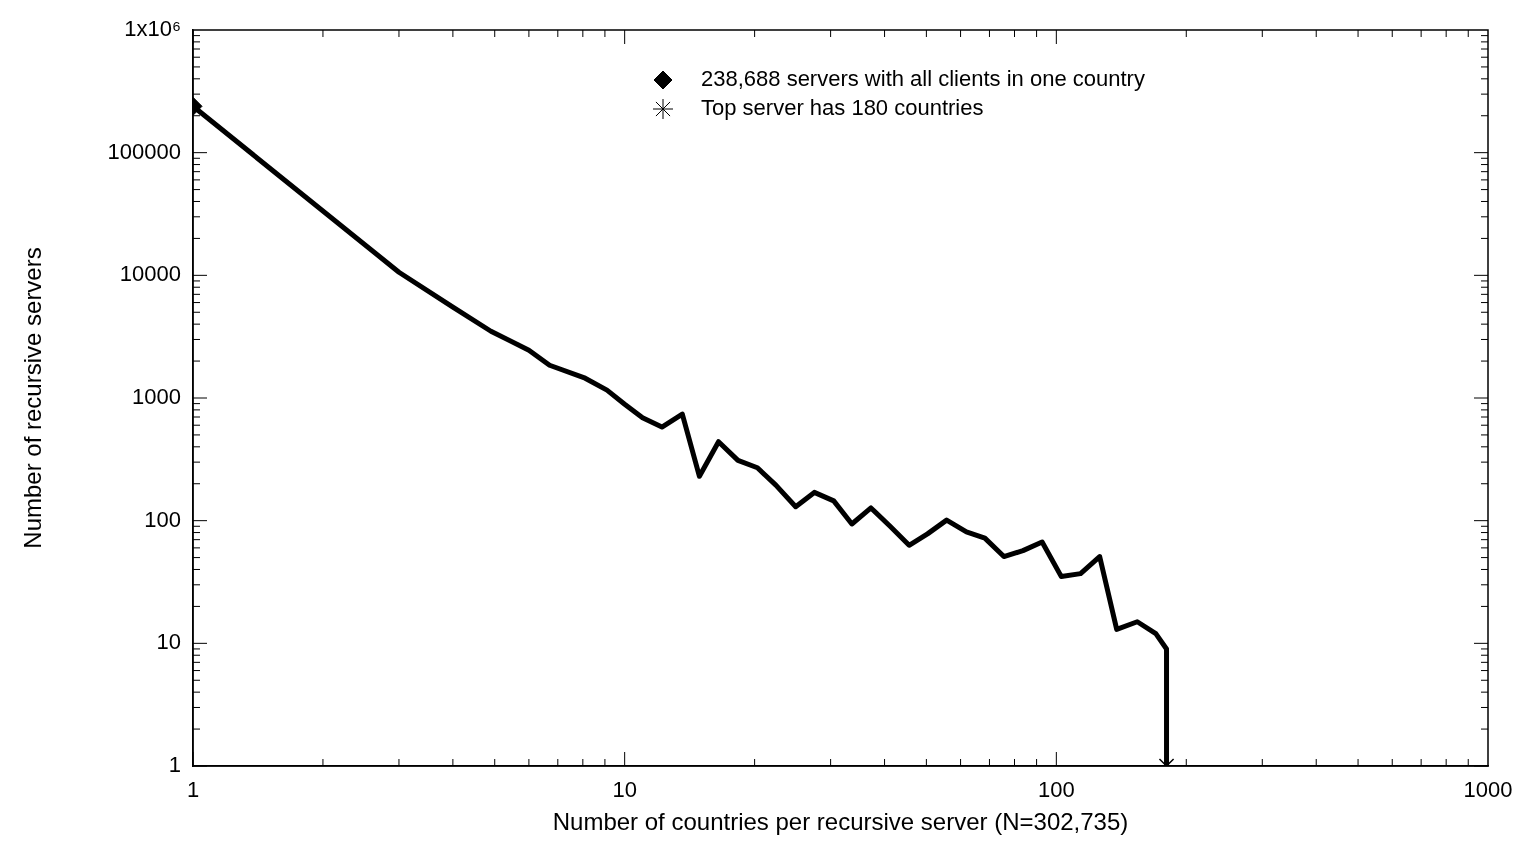 Image resolution: width=1530 pixels, height=856 pixels. Describe the element at coordinates (923, 79) in the screenshot. I see `legend-label: 238,688 servers with all clients in one country` at that location.